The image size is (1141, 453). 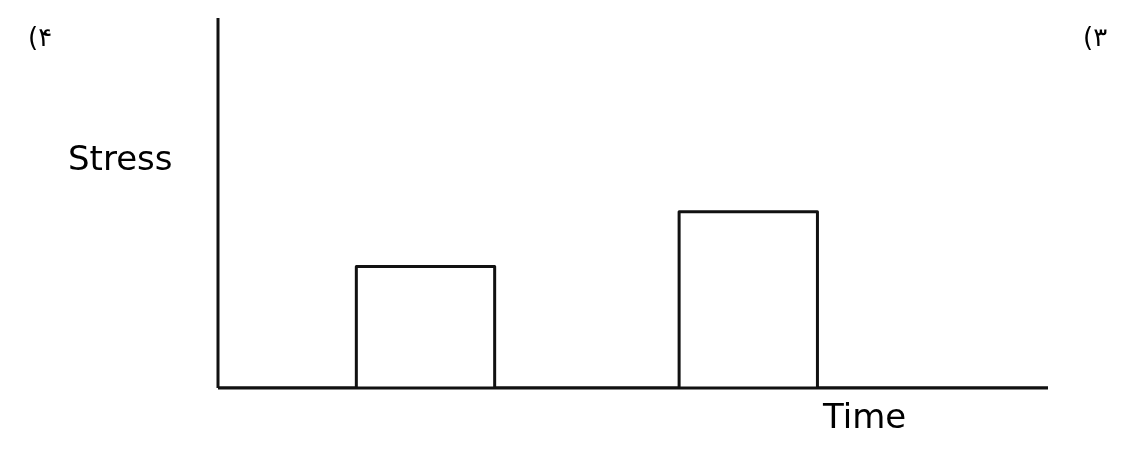 What do you see at coordinates (40, 37) in the screenshot?
I see `text: (۴` at bounding box center [40, 37].